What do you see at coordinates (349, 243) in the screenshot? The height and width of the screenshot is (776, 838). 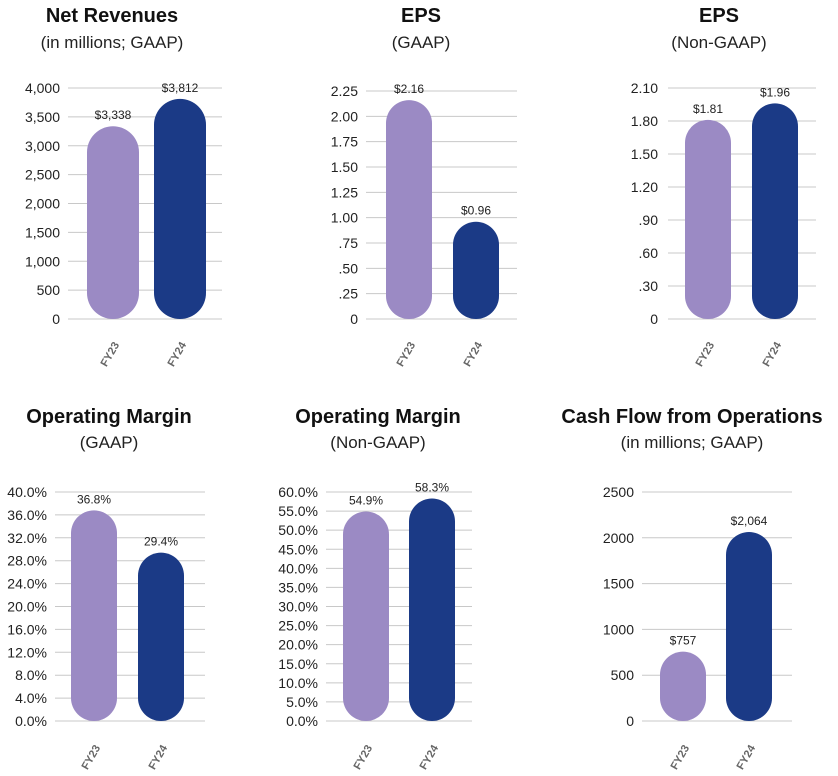 I see `y-tick-label: .75` at bounding box center [349, 243].